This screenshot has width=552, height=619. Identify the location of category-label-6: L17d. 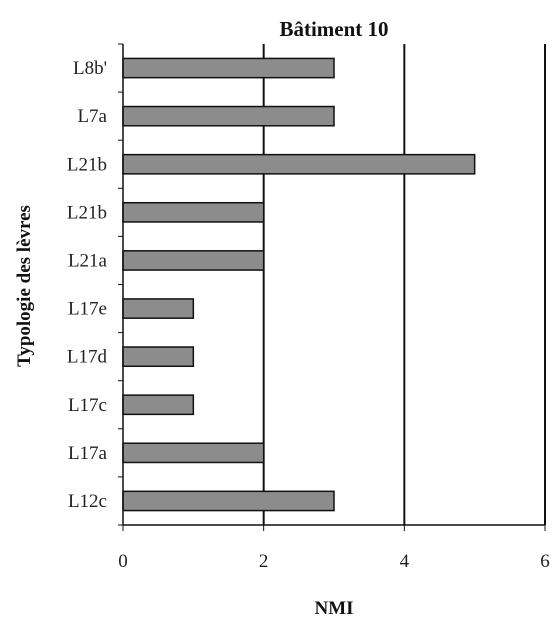
(87, 357).